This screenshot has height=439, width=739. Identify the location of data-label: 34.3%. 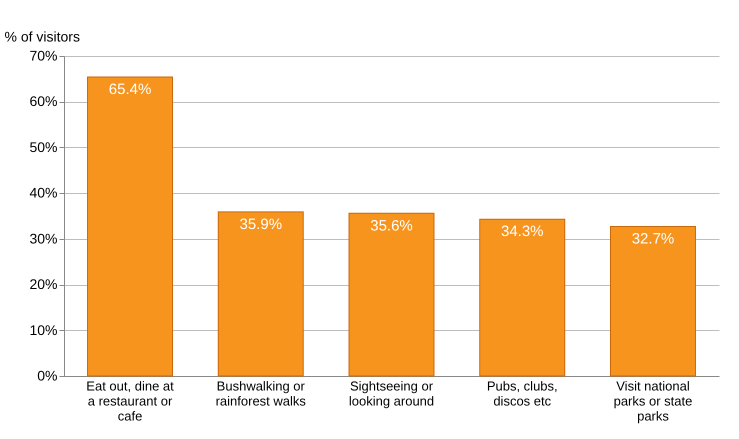
(522, 231).